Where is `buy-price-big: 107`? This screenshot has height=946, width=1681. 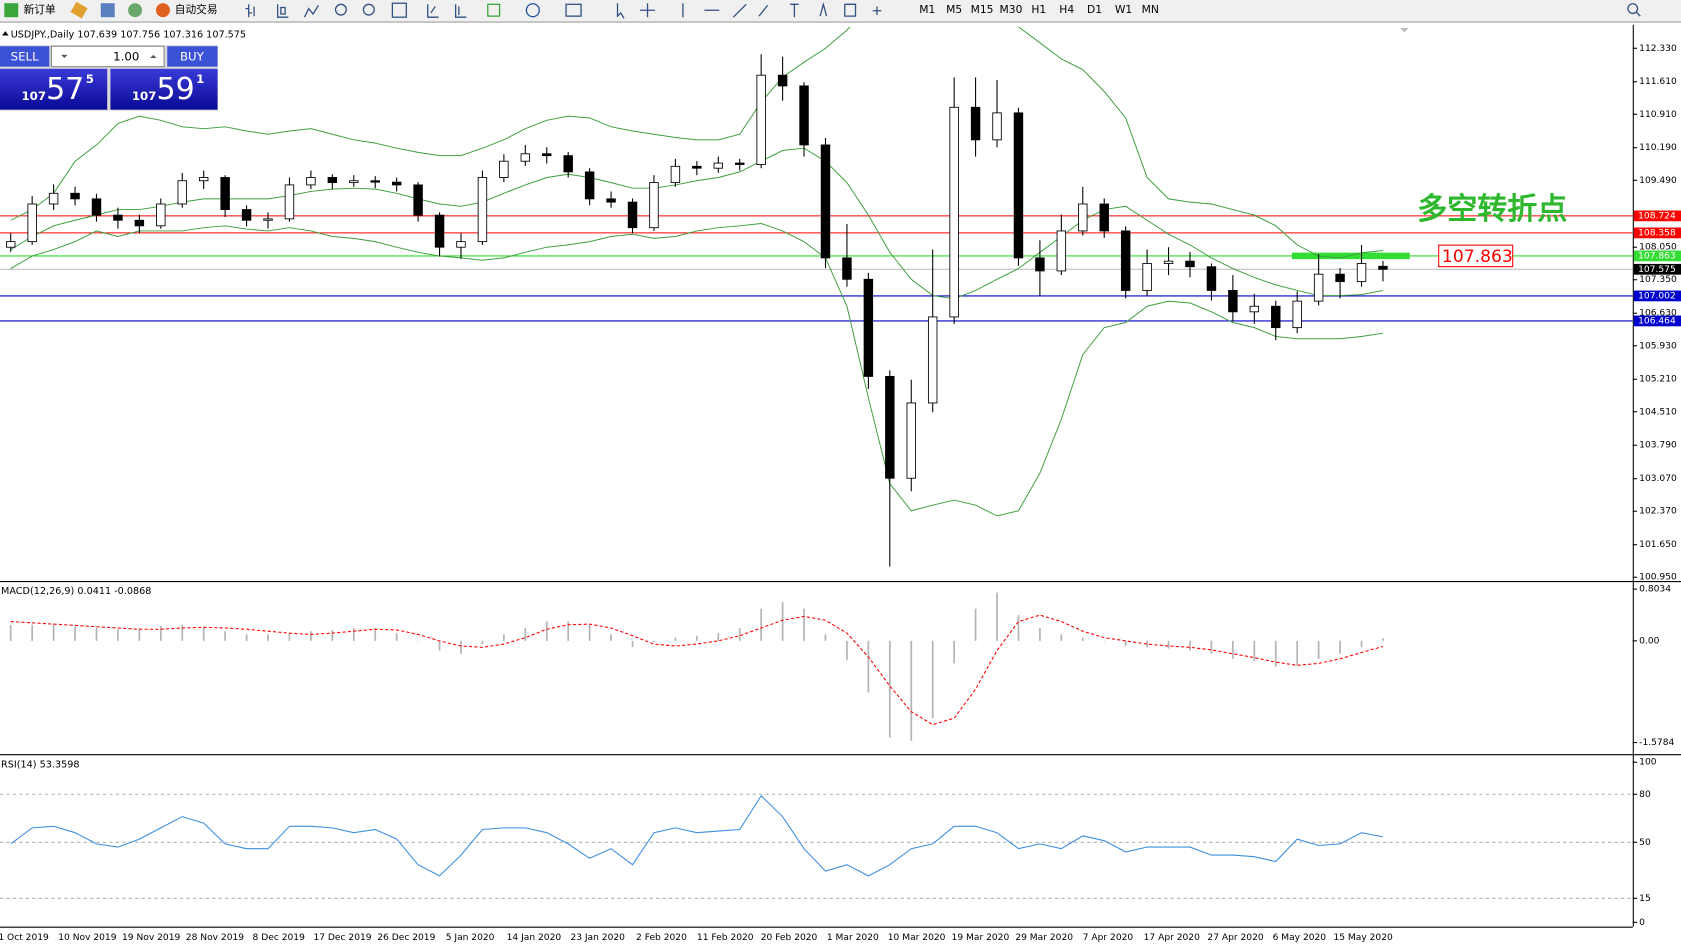
buy-price-big: 107 is located at coordinates (144, 96).